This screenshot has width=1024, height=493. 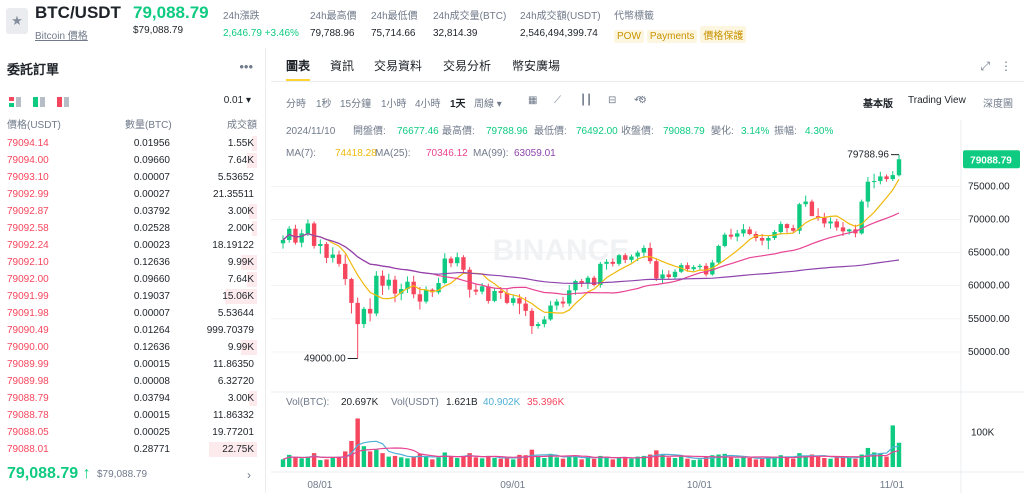 I want to click on view-basic: 基本版, so click(x=878, y=104).